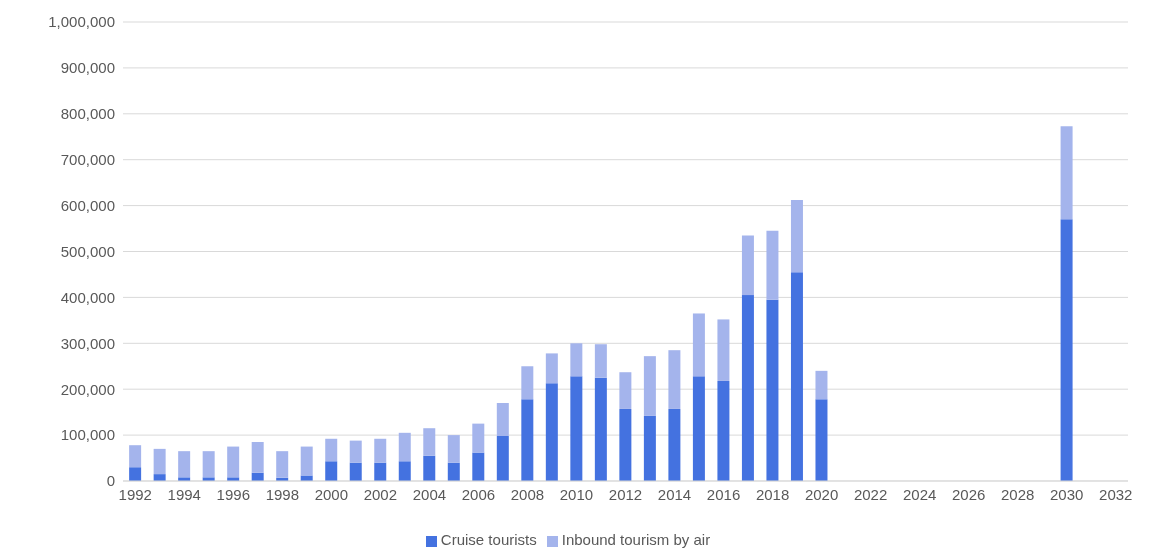 This screenshot has width=1161, height=555. Describe the element at coordinates (135, 494) in the screenshot. I see `x-tick-label: 1992` at that location.